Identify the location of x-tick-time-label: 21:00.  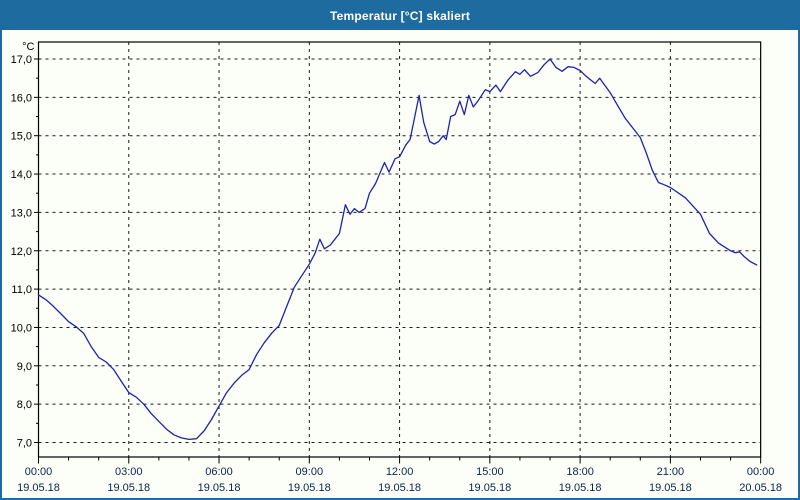
(671, 472).